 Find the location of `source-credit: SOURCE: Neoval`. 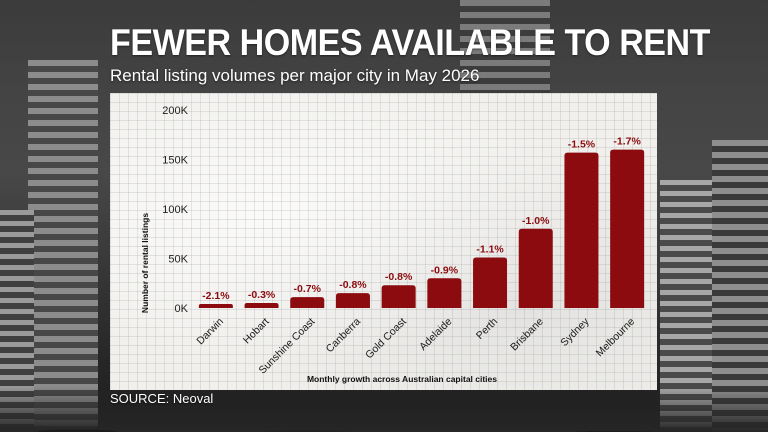

source-credit: SOURCE: Neoval is located at coordinates (162, 398).